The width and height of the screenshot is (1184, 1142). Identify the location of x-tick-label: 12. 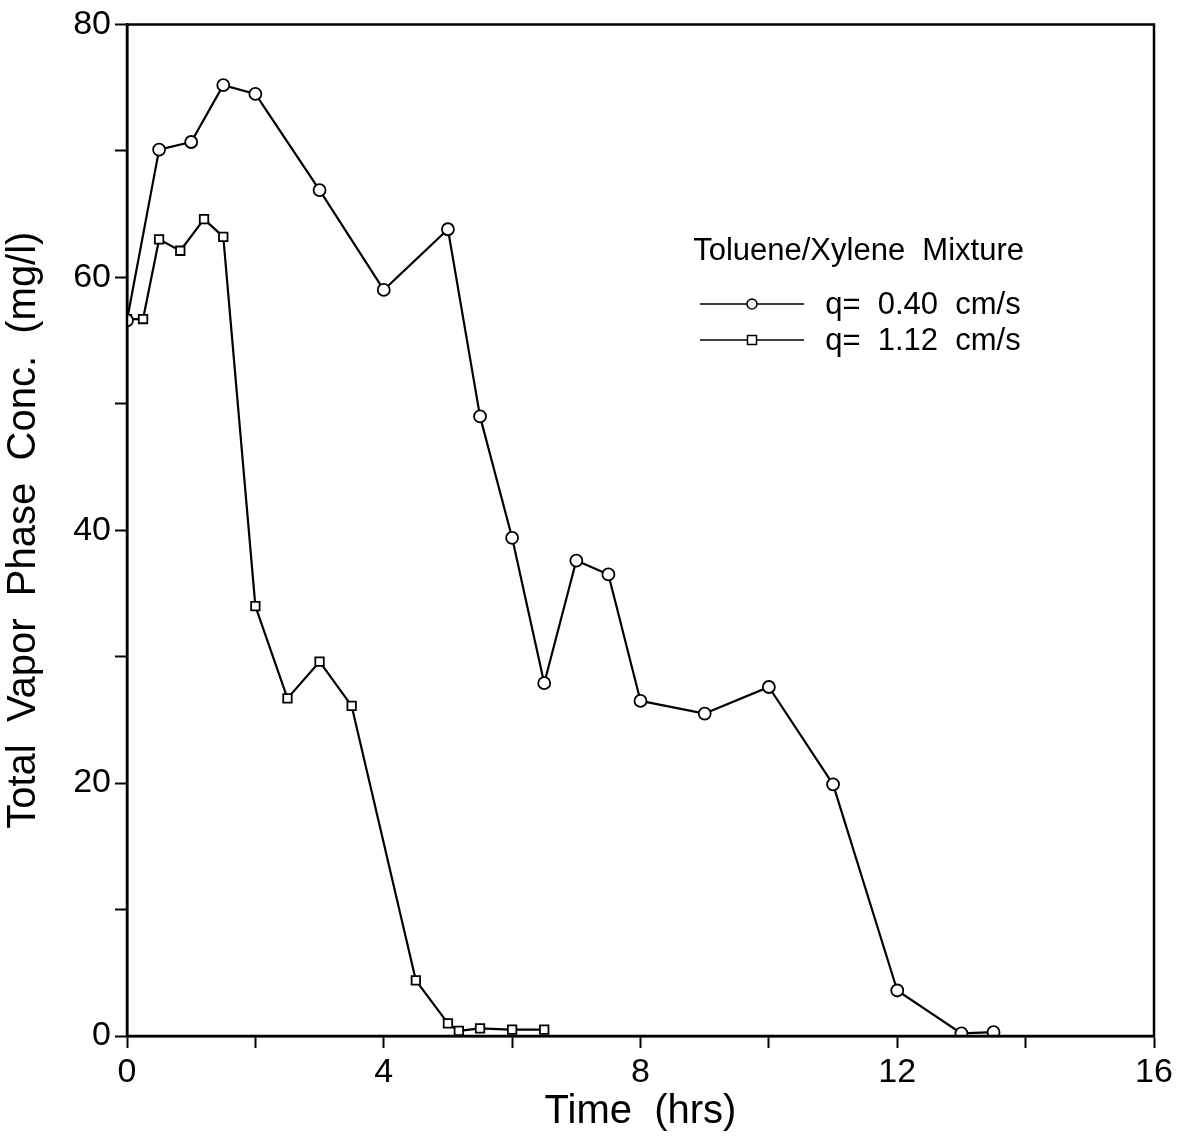
(897, 1069).